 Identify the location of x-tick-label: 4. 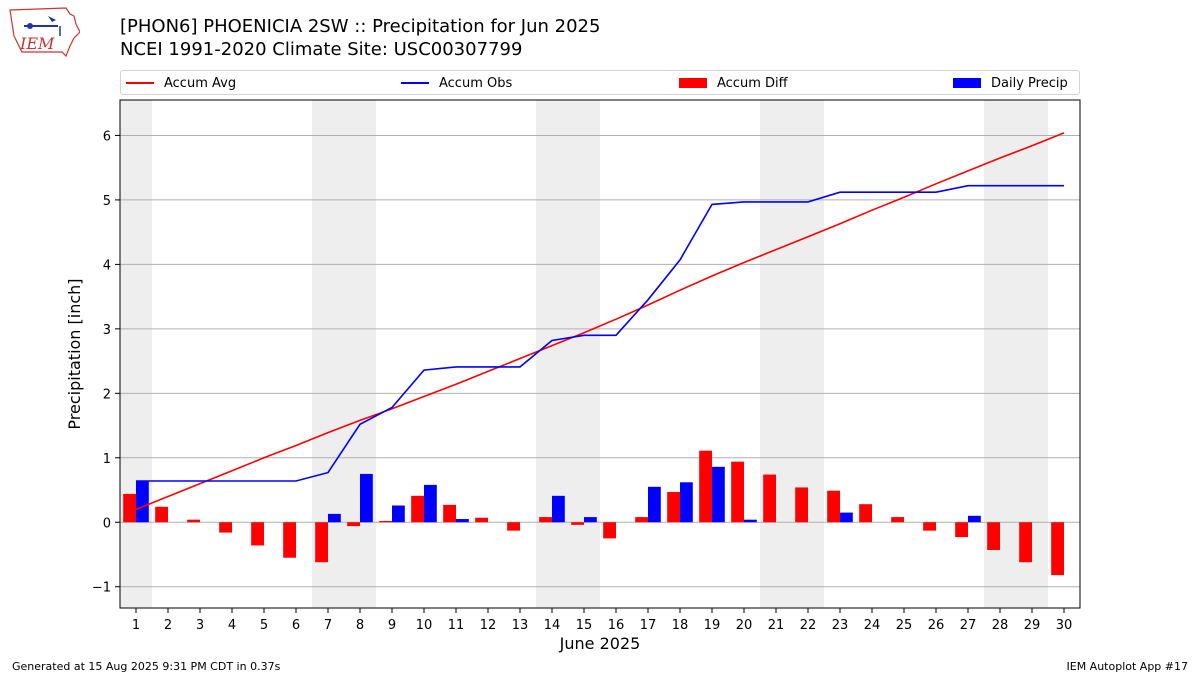
(232, 625).